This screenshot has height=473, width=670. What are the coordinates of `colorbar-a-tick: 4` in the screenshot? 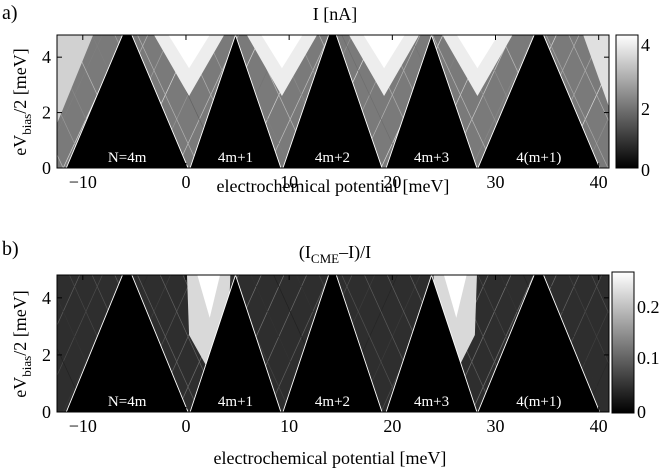 It's located at (645, 45).